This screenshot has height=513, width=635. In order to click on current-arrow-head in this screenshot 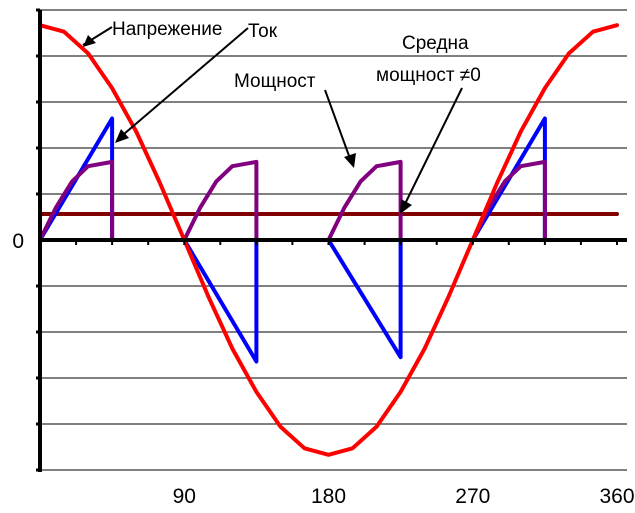, I will do `click(122, 136)`.